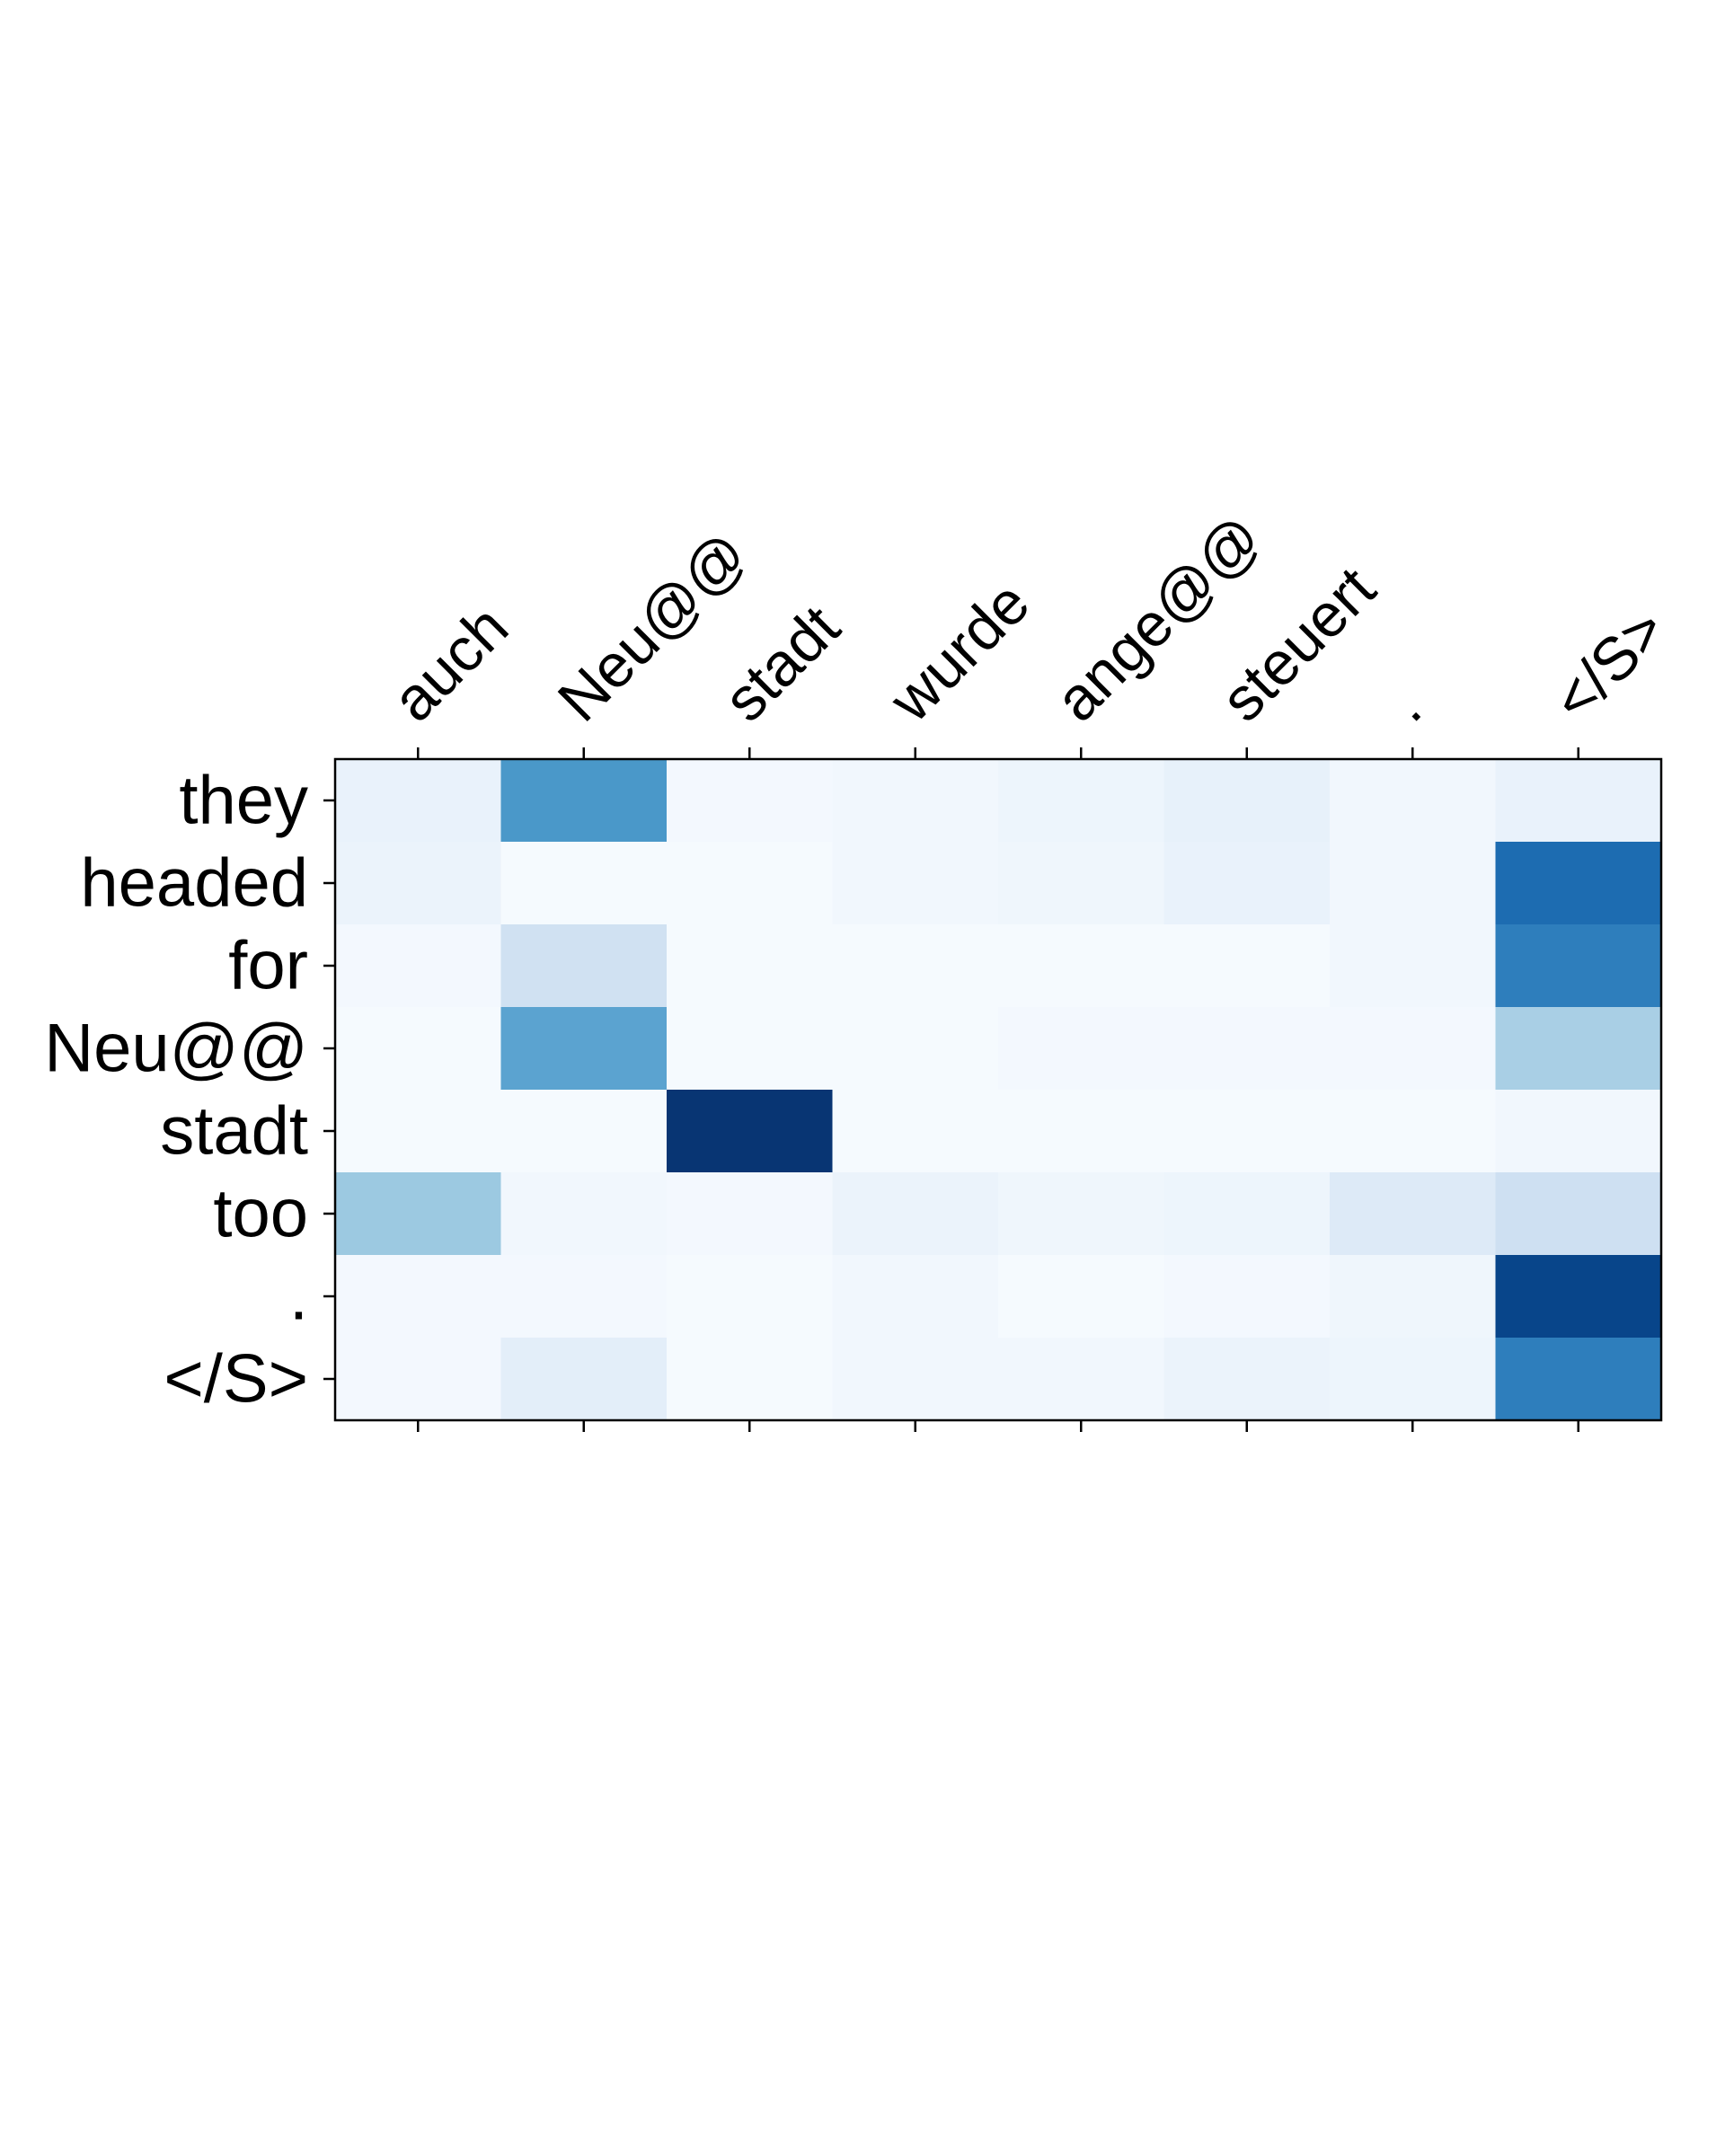  Describe the element at coordinates (1609, 664) in the screenshot. I see `x-tick-label: </S>` at that location.